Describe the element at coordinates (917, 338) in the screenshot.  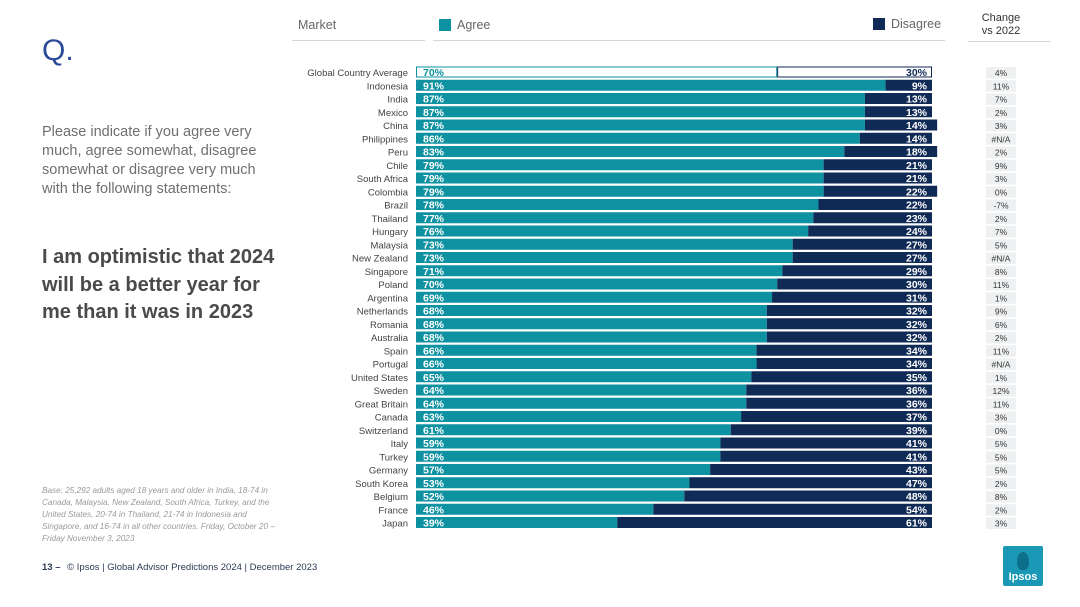
I see `disagree-label: 32%` at that location.